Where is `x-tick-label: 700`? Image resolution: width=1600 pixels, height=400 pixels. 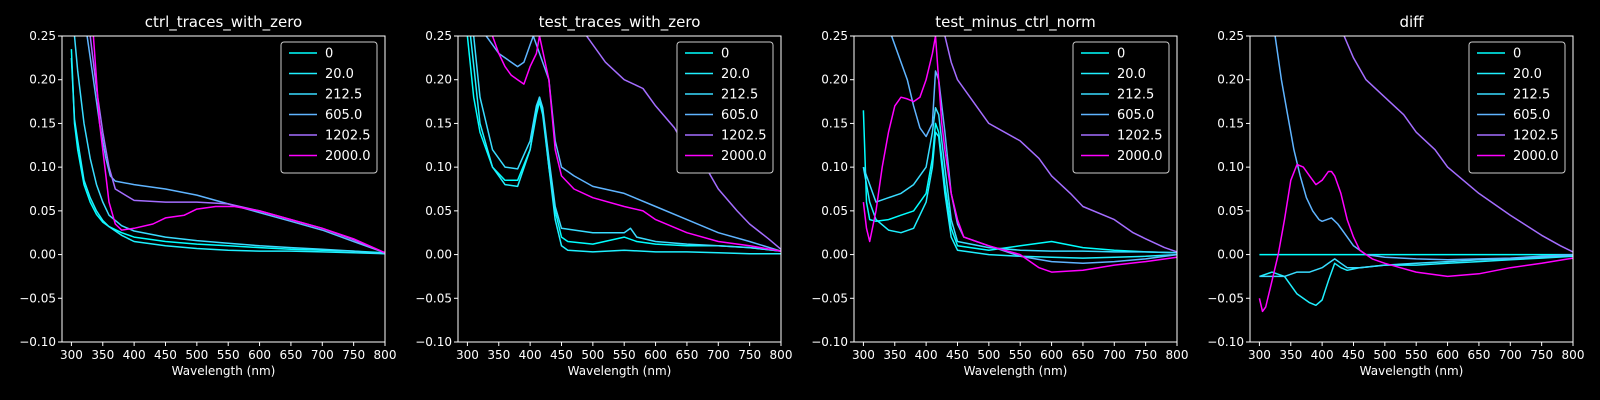 x-tick-label: 700 is located at coordinates (1114, 355).